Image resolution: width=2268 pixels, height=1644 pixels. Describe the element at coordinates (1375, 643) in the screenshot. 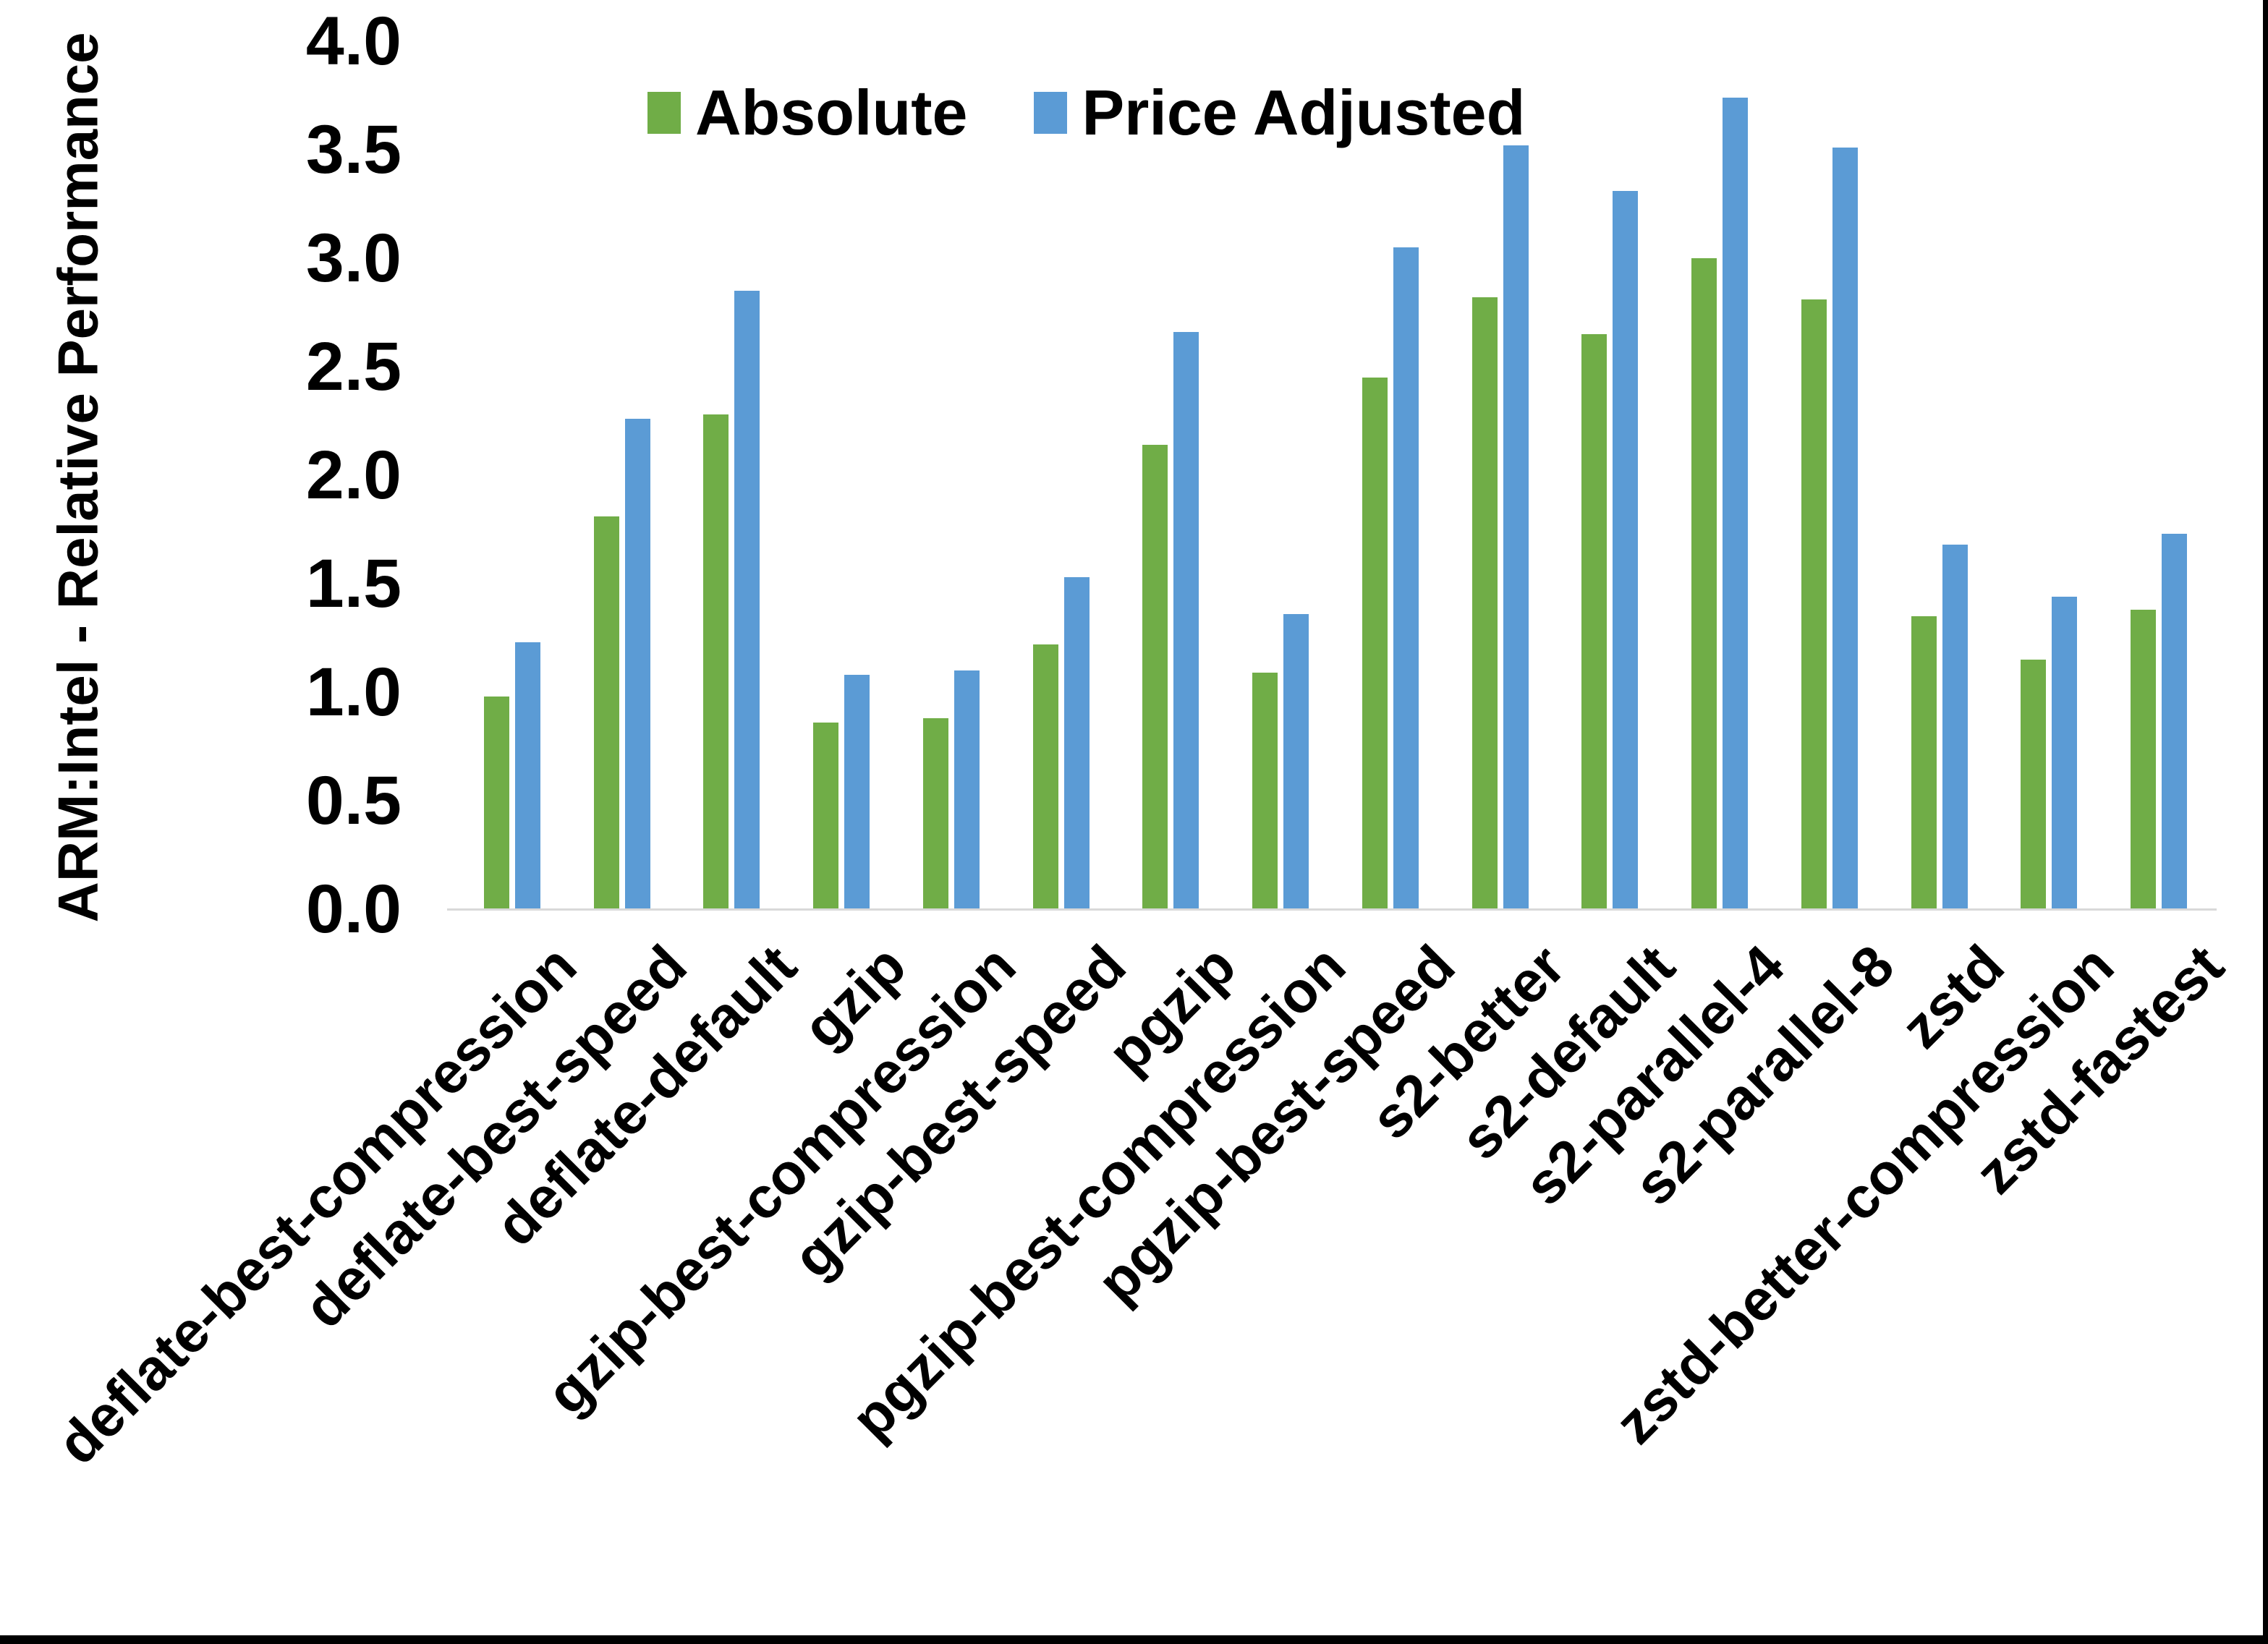

I see `bar-pgzip-best-speed-absolute` at that location.